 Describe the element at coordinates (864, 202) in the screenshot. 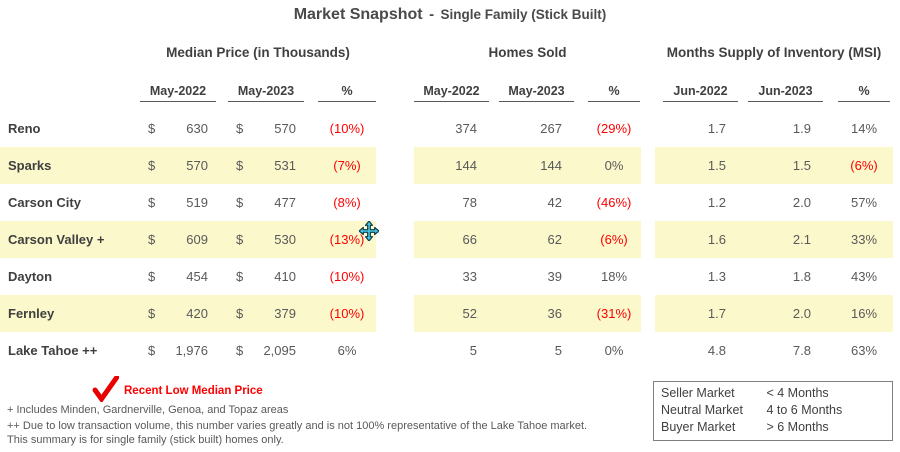

I see `msi-pct-change: 57%` at that location.